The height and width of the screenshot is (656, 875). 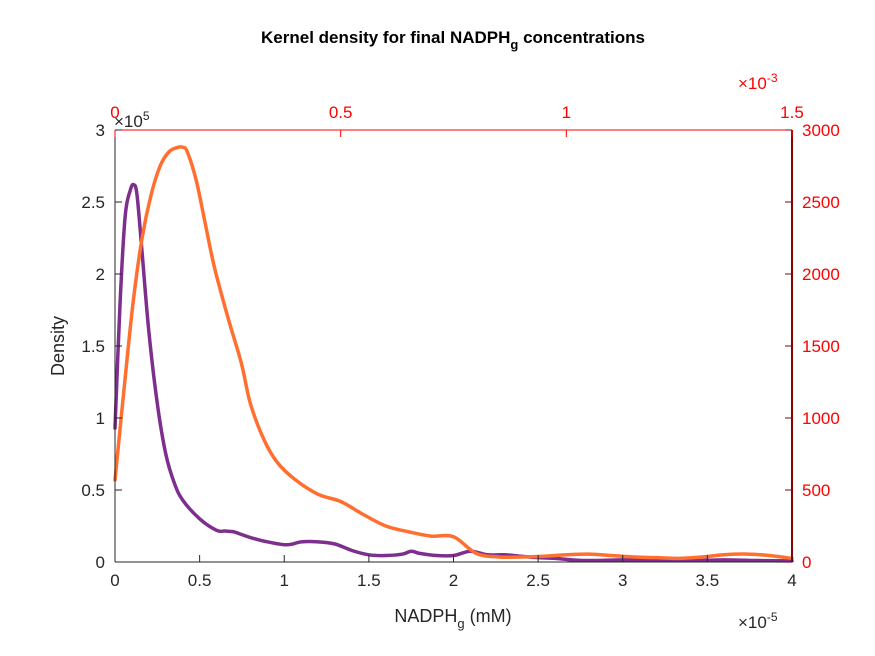 I want to click on top-axis-exponent-base: ×10, so click(x=752, y=83).